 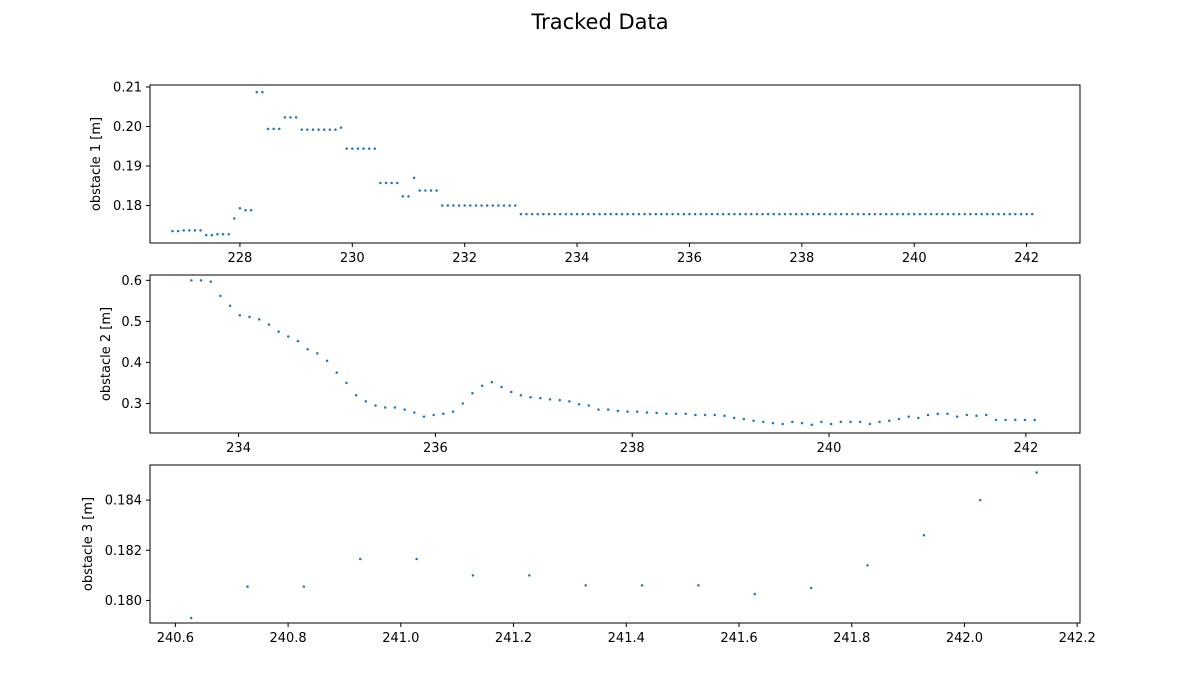 I want to click on figure-title: Tracked Data, so click(x=599, y=22).